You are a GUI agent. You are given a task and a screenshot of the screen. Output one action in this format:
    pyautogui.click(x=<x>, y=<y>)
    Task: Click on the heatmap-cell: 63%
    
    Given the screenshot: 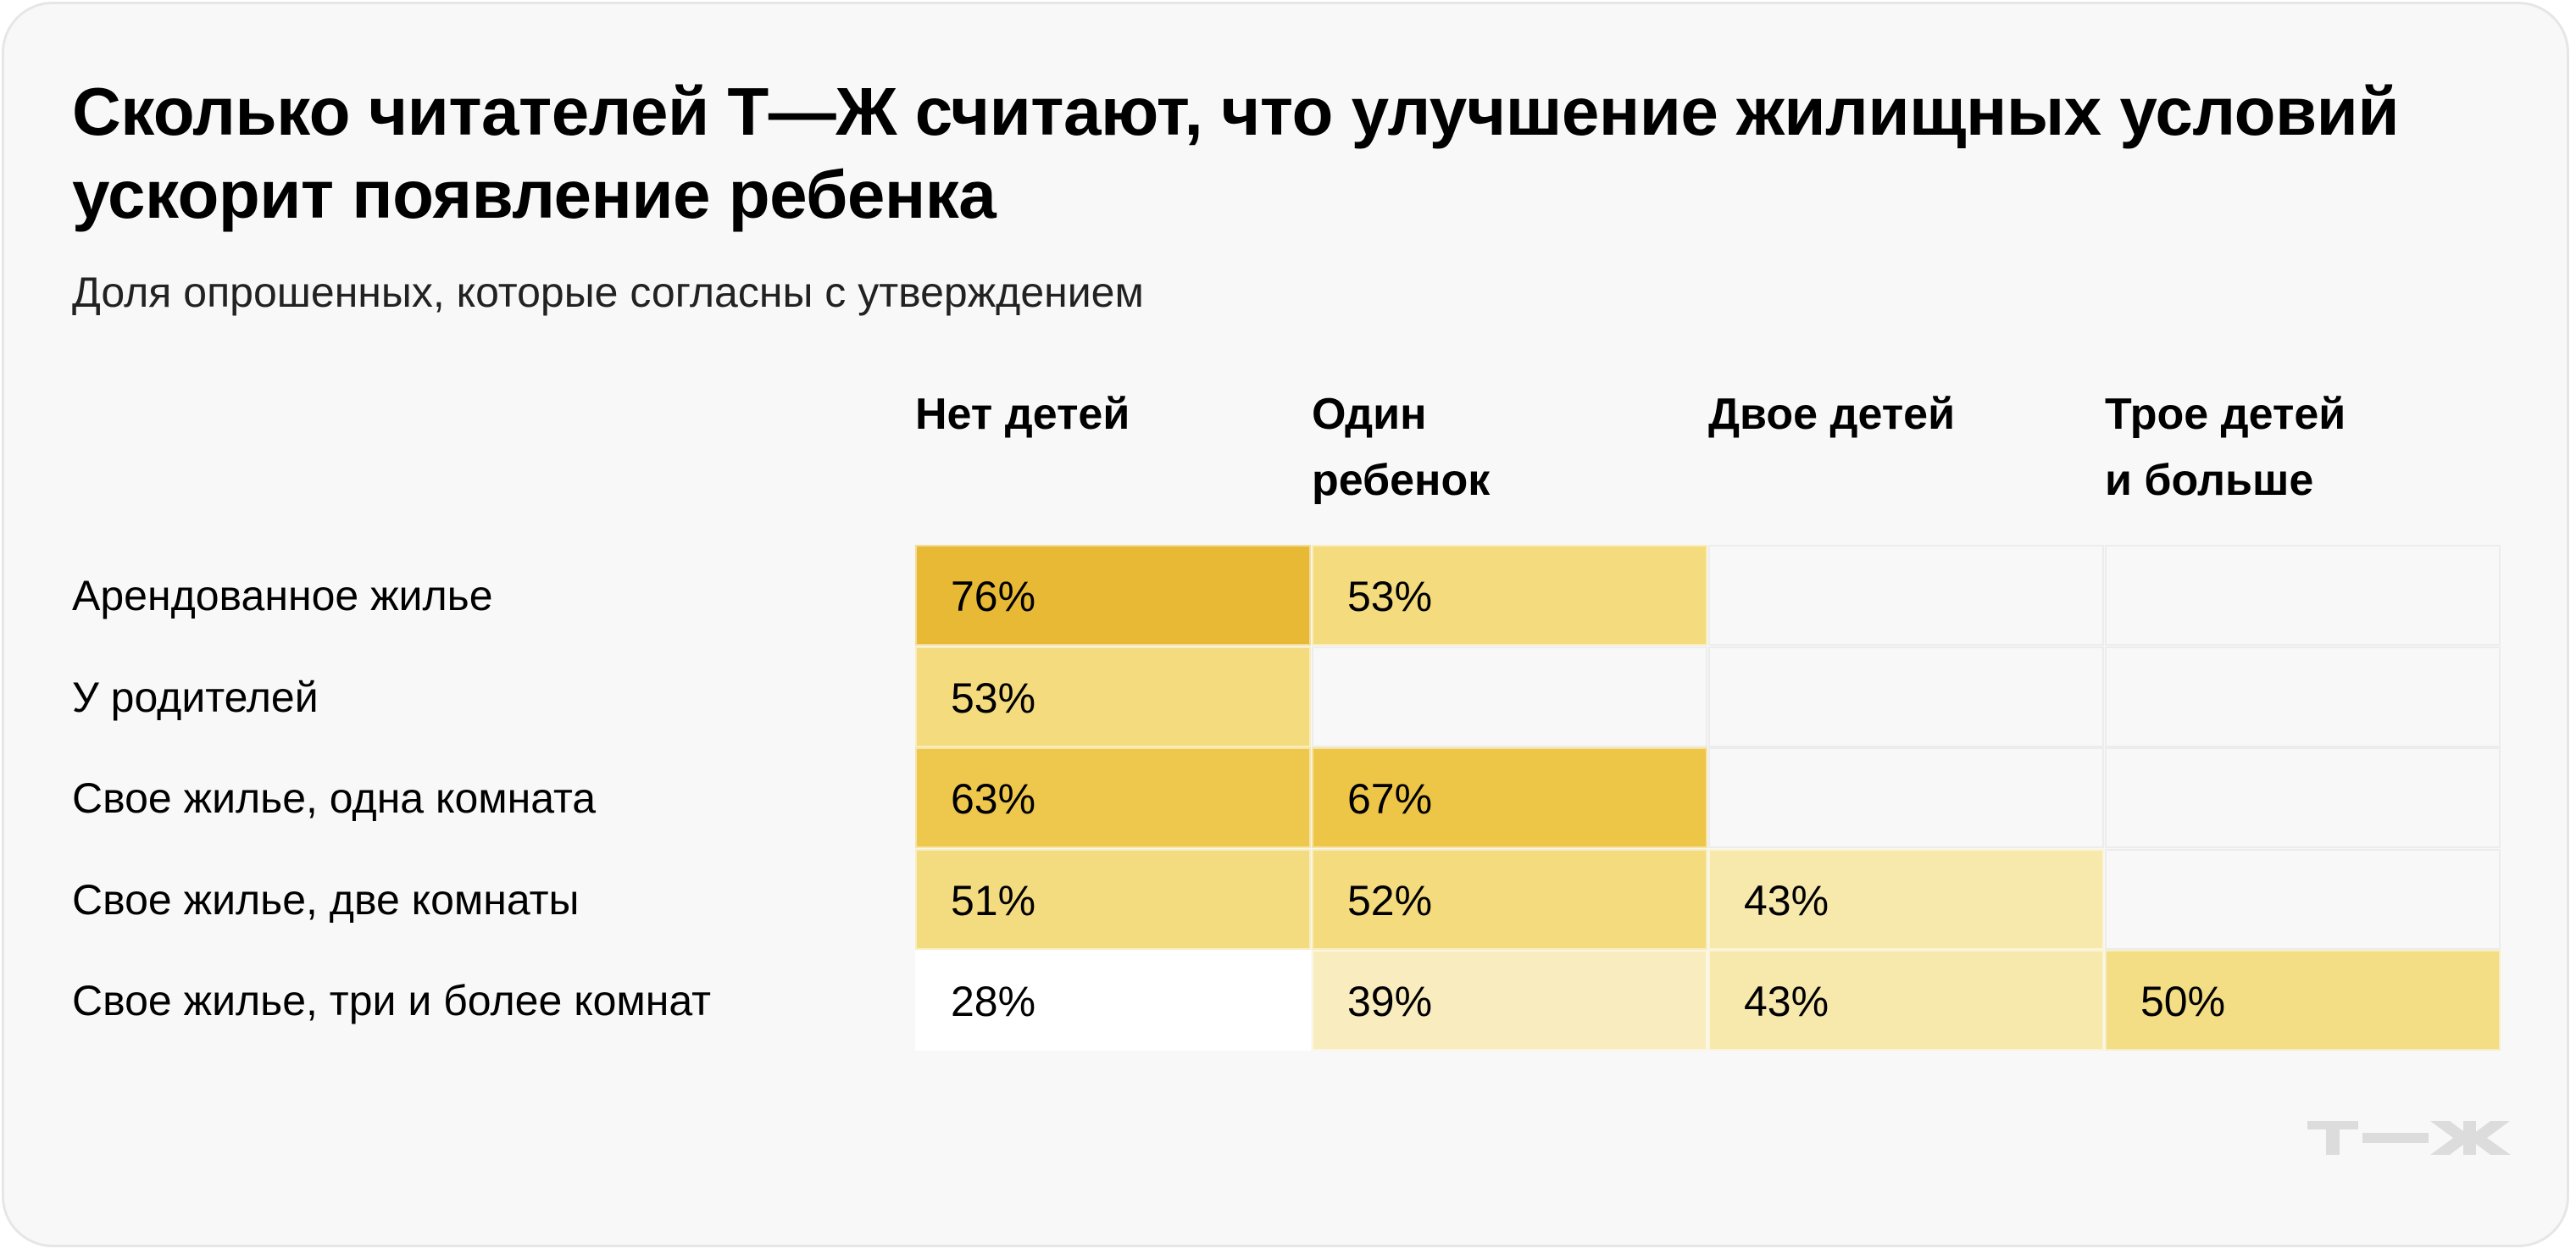 What is the action you would take?
    pyautogui.click(x=1113, y=797)
    